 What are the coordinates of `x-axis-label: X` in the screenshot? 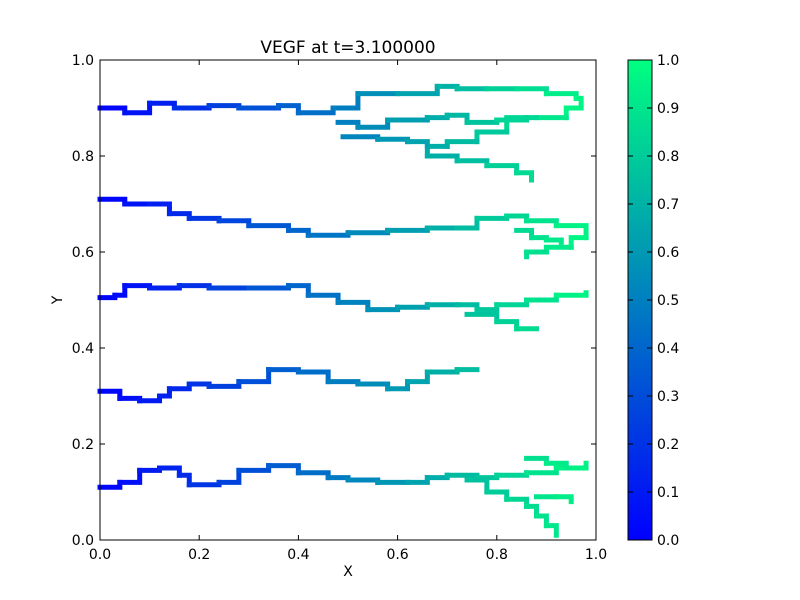 It's located at (348, 572).